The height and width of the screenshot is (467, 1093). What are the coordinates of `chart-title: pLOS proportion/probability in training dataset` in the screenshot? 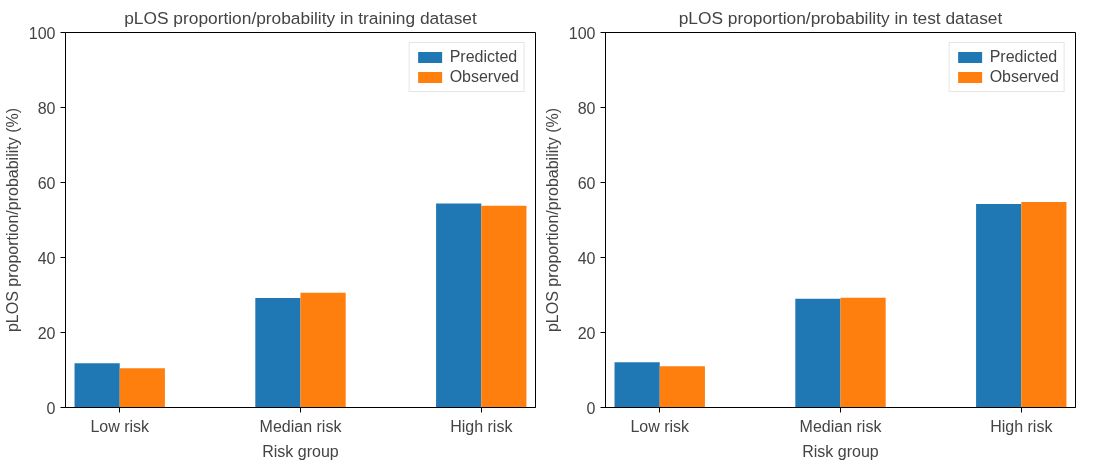 It's located at (300, 17).